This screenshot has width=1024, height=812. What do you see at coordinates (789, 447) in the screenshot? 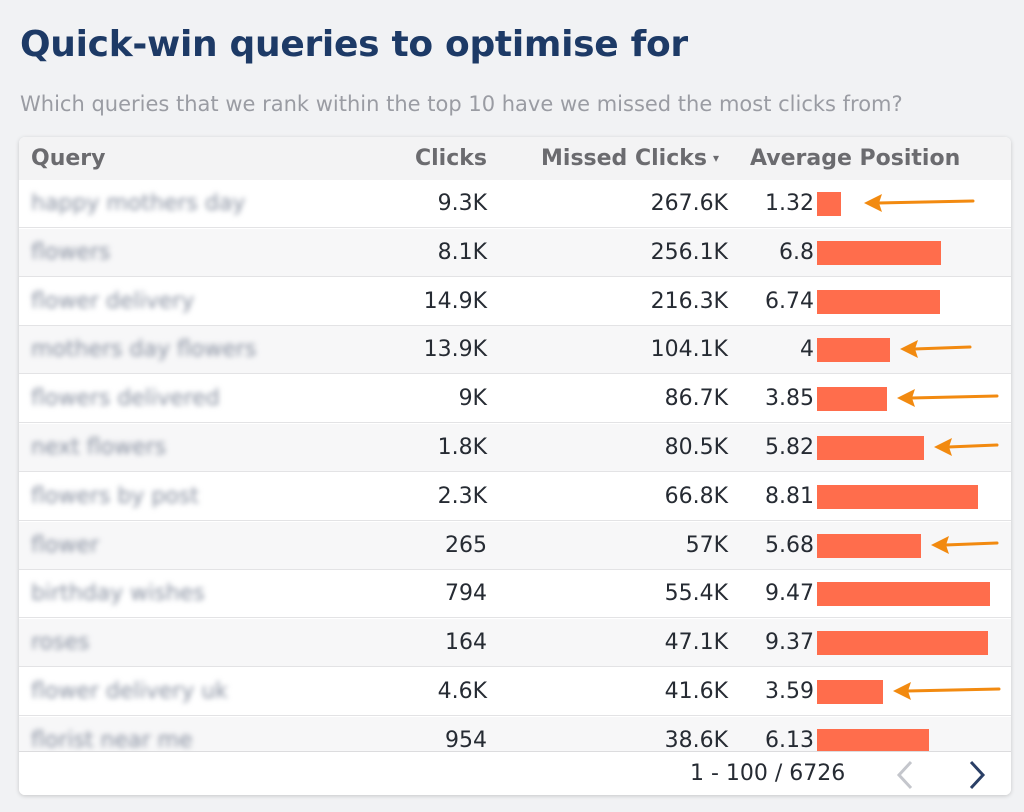
I see `average-position-cell: 5.82` at bounding box center [789, 447].